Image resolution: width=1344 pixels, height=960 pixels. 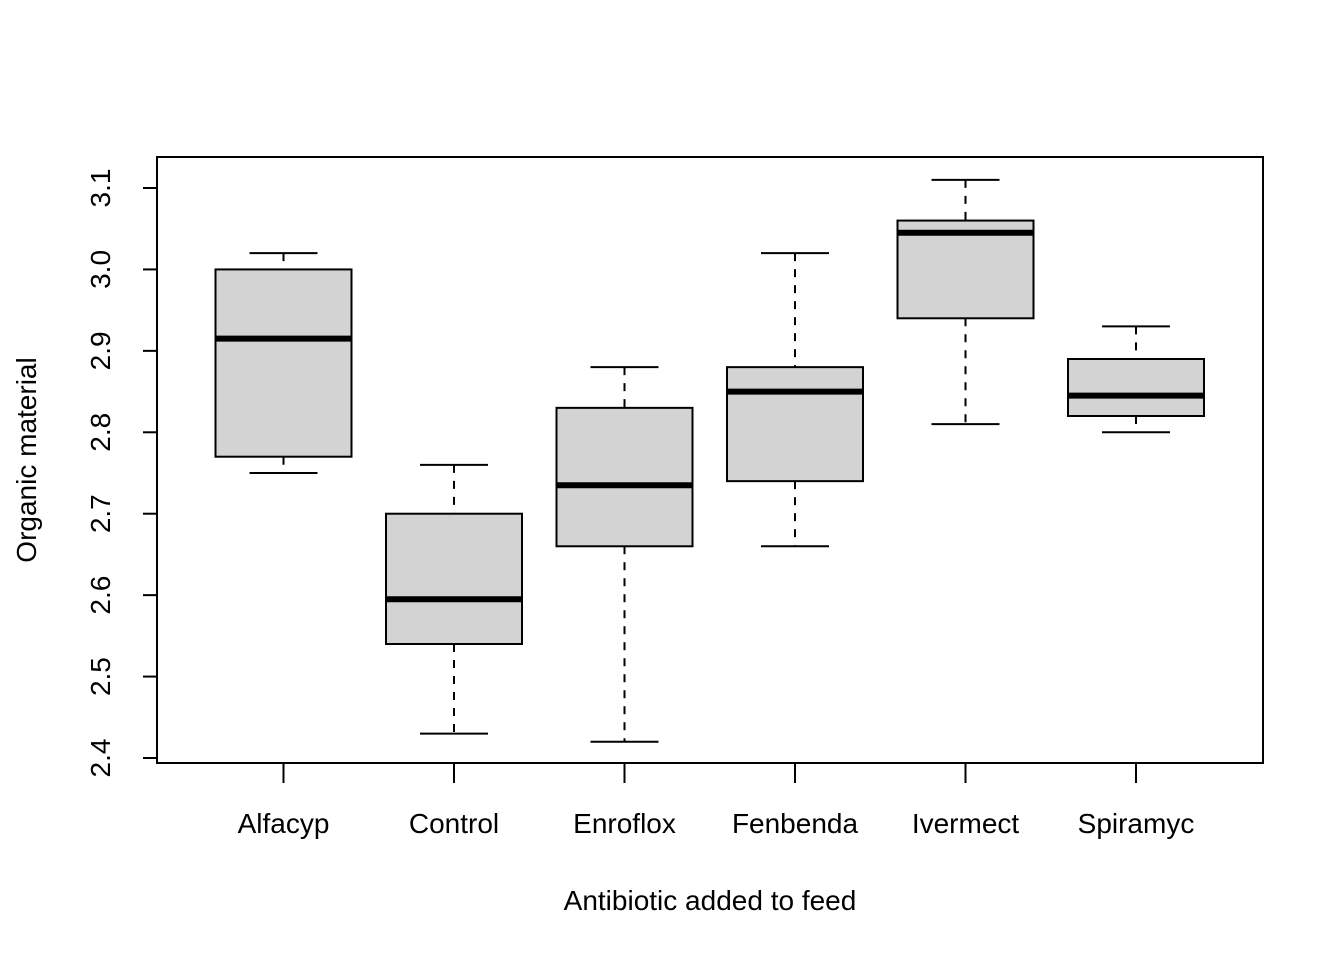 What do you see at coordinates (100, 432) in the screenshot?
I see `y-tick-label: 2.8` at bounding box center [100, 432].